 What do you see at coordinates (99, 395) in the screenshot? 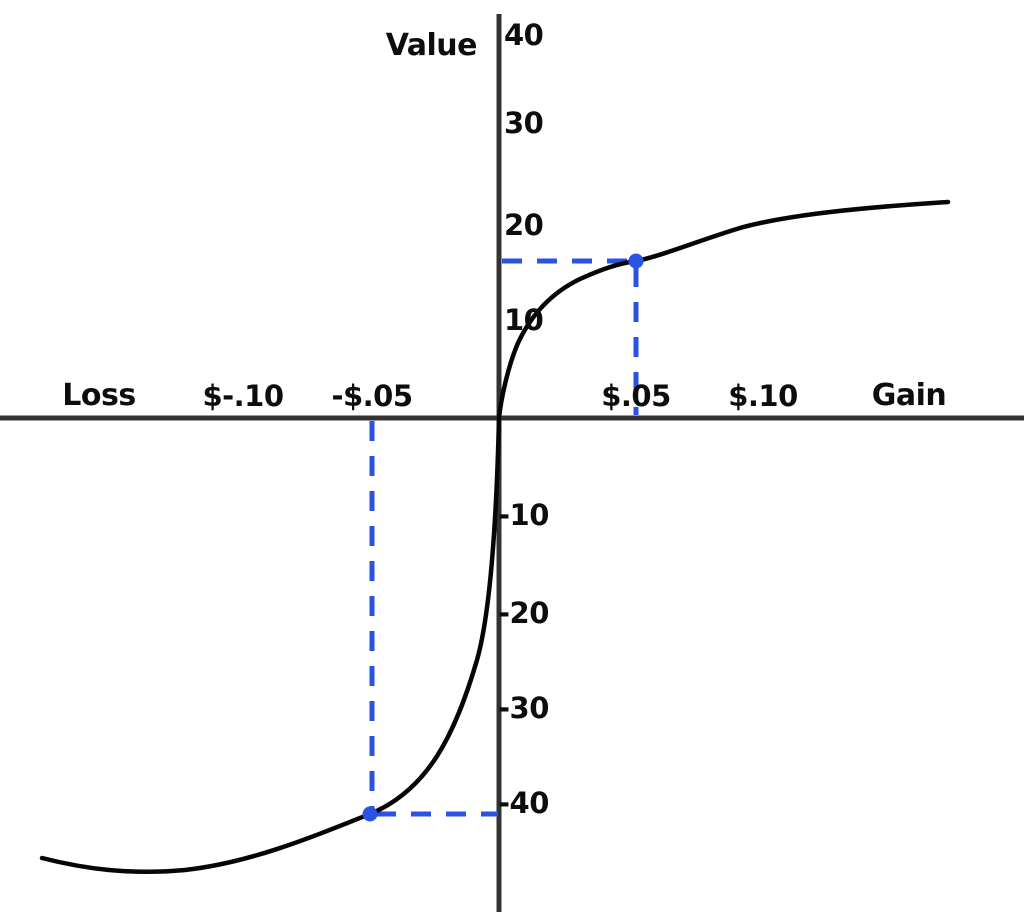
I see `x-axis-loss-label: Loss` at bounding box center [99, 395].